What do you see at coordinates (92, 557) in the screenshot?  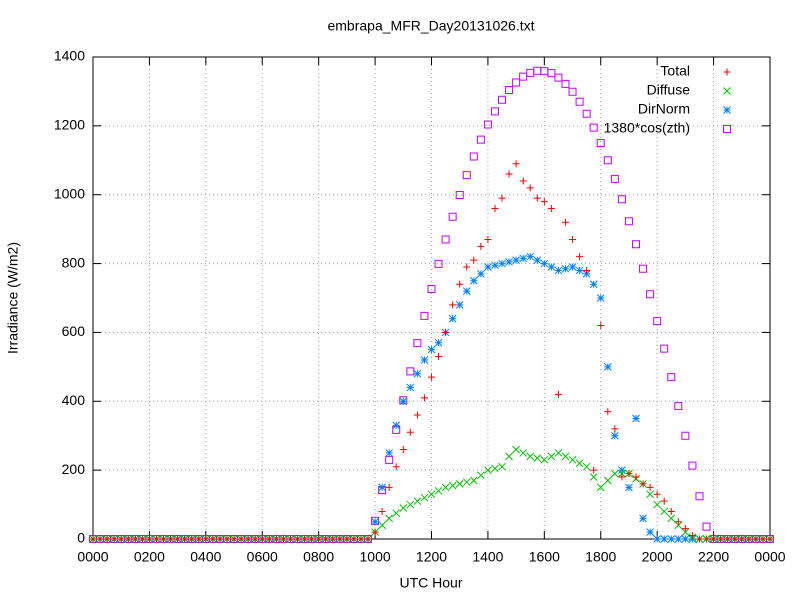 I see `x-tick-label: 0000` at bounding box center [92, 557].